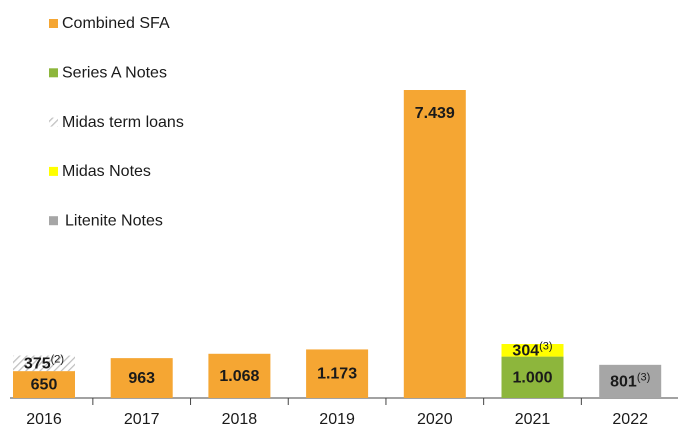  What do you see at coordinates (123, 122) in the screenshot?
I see `legend-label: Midas term loans` at bounding box center [123, 122].